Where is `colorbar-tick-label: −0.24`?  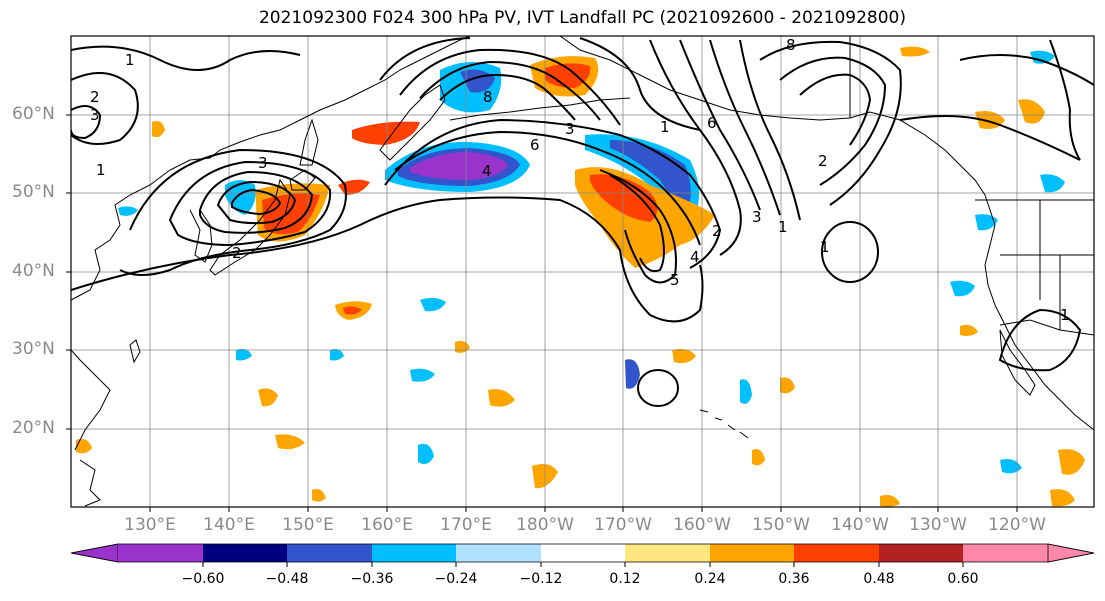
colorbar-tick-label: −0.24 is located at coordinates (456, 579).